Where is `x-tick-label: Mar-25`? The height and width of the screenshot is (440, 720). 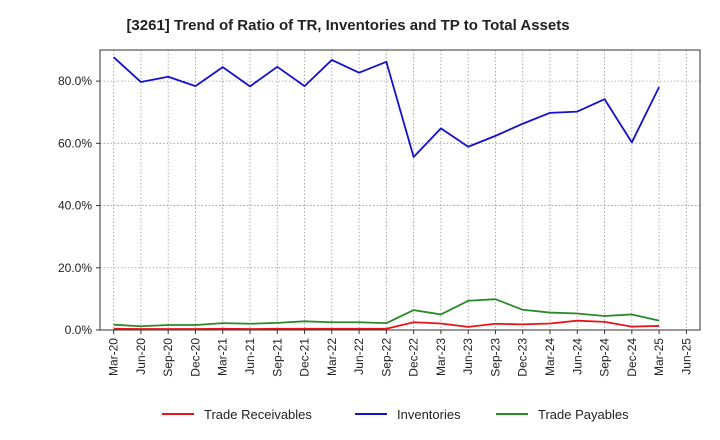
x-tick-label: Mar-25 is located at coordinates (659, 357).